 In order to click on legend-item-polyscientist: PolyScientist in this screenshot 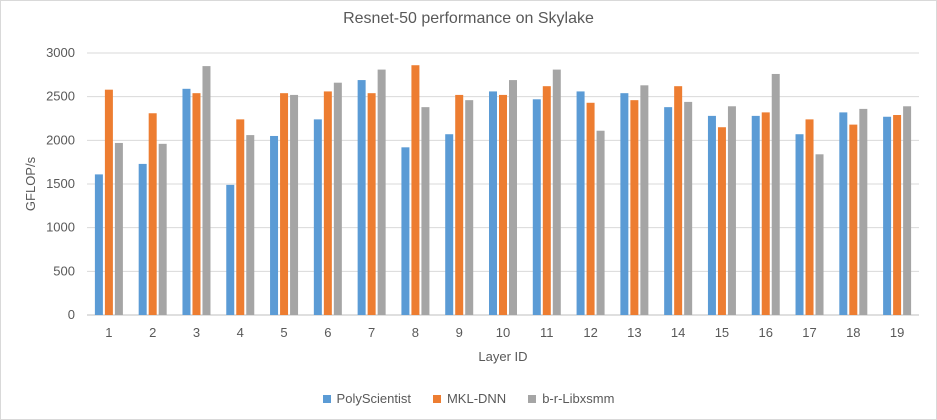, I will do `click(366, 398)`.